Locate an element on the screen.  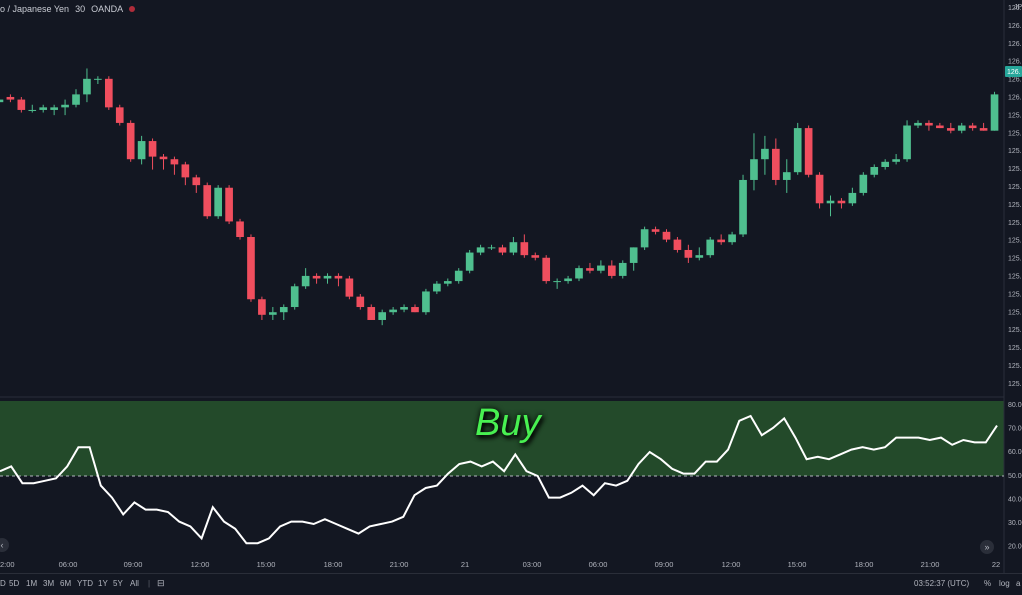
symbol-name: o / Japanese Yen is located at coordinates (35, 9).